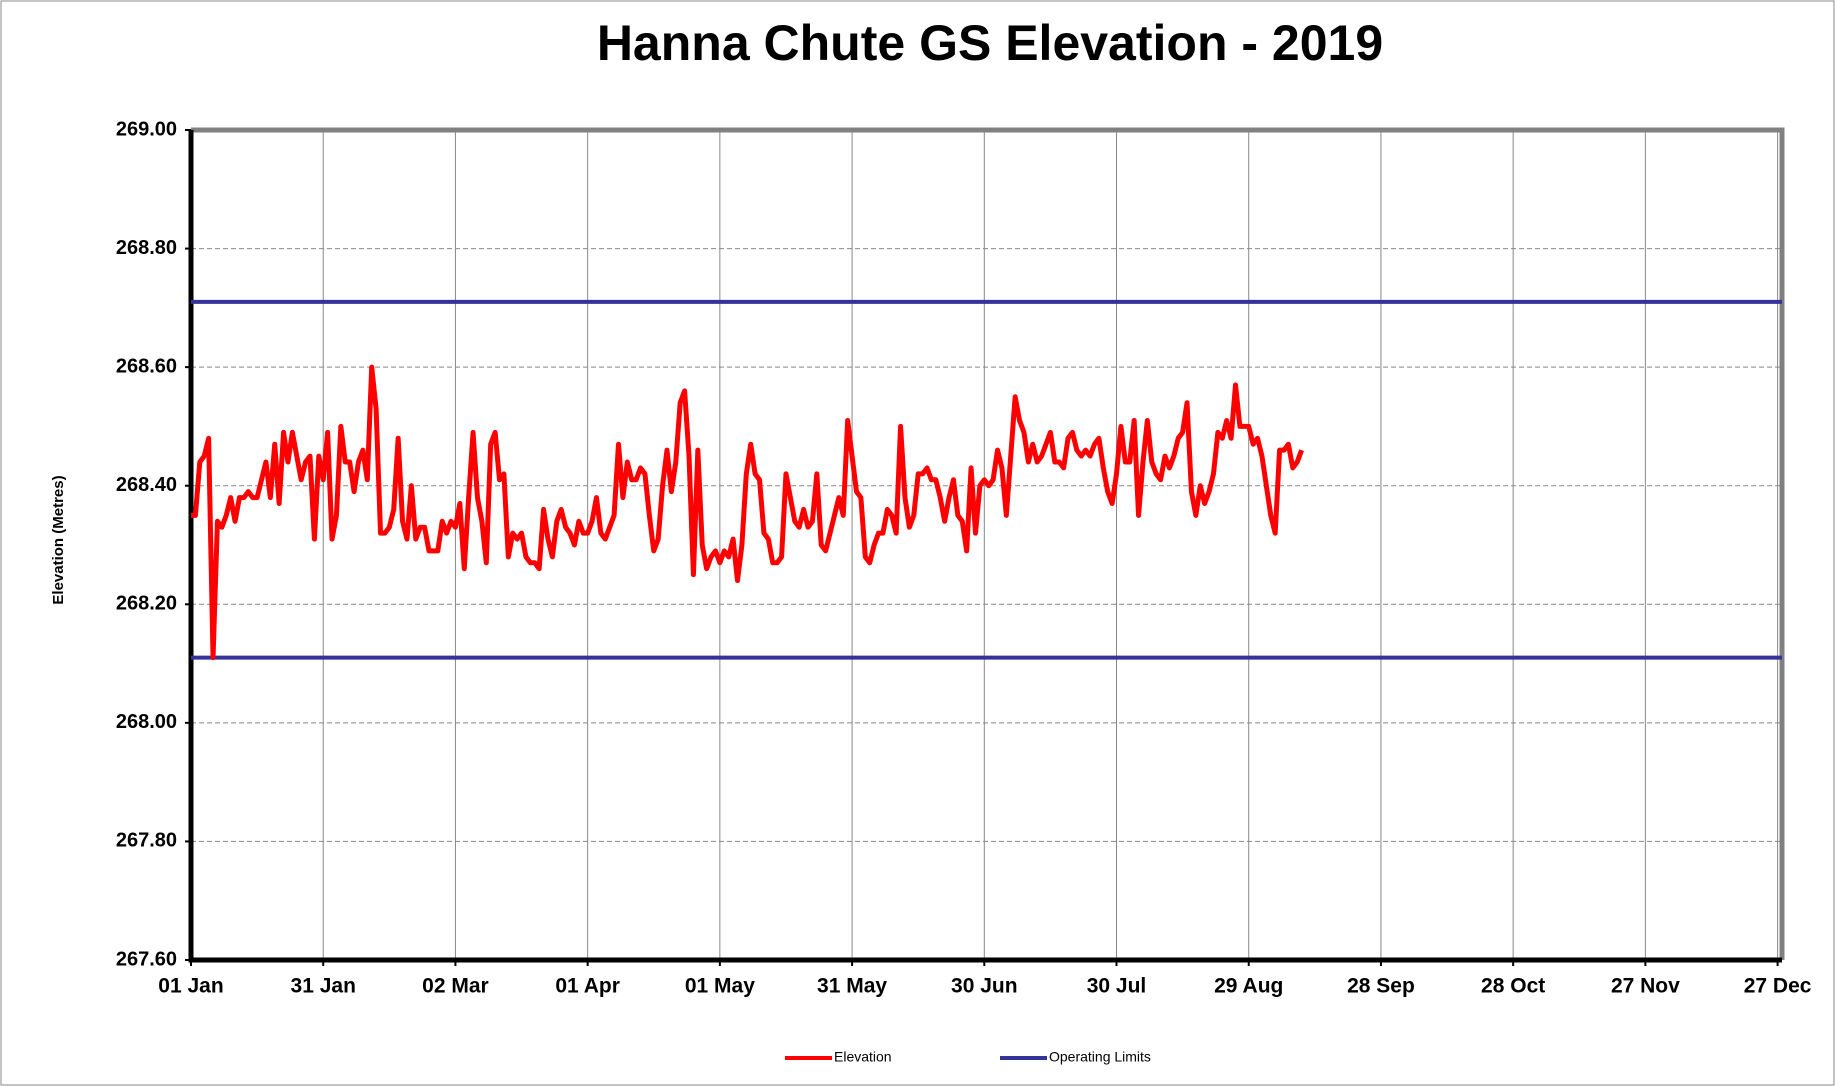 The height and width of the screenshot is (1086, 1835). Describe the element at coordinates (1778, 986) in the screenshot. I see `x-tick-label: 27 Dec` at that location.